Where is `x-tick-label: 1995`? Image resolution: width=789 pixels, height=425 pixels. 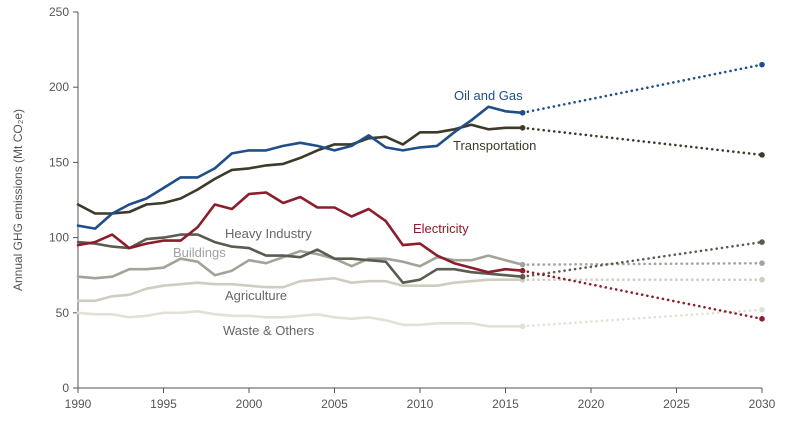
x-tick-label: 1995 is located at coordinates (163, 404).